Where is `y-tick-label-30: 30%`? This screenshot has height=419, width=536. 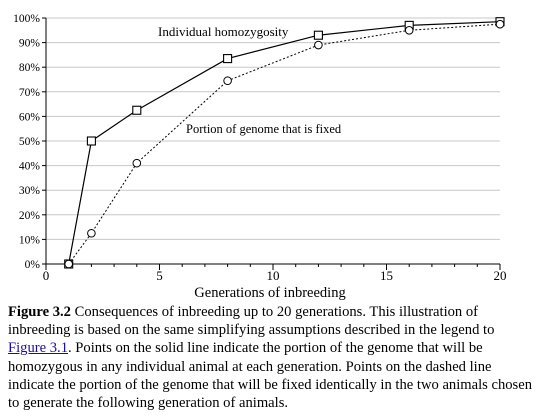
y-tick-label-30: 30% is located at coordinates (30, 191).